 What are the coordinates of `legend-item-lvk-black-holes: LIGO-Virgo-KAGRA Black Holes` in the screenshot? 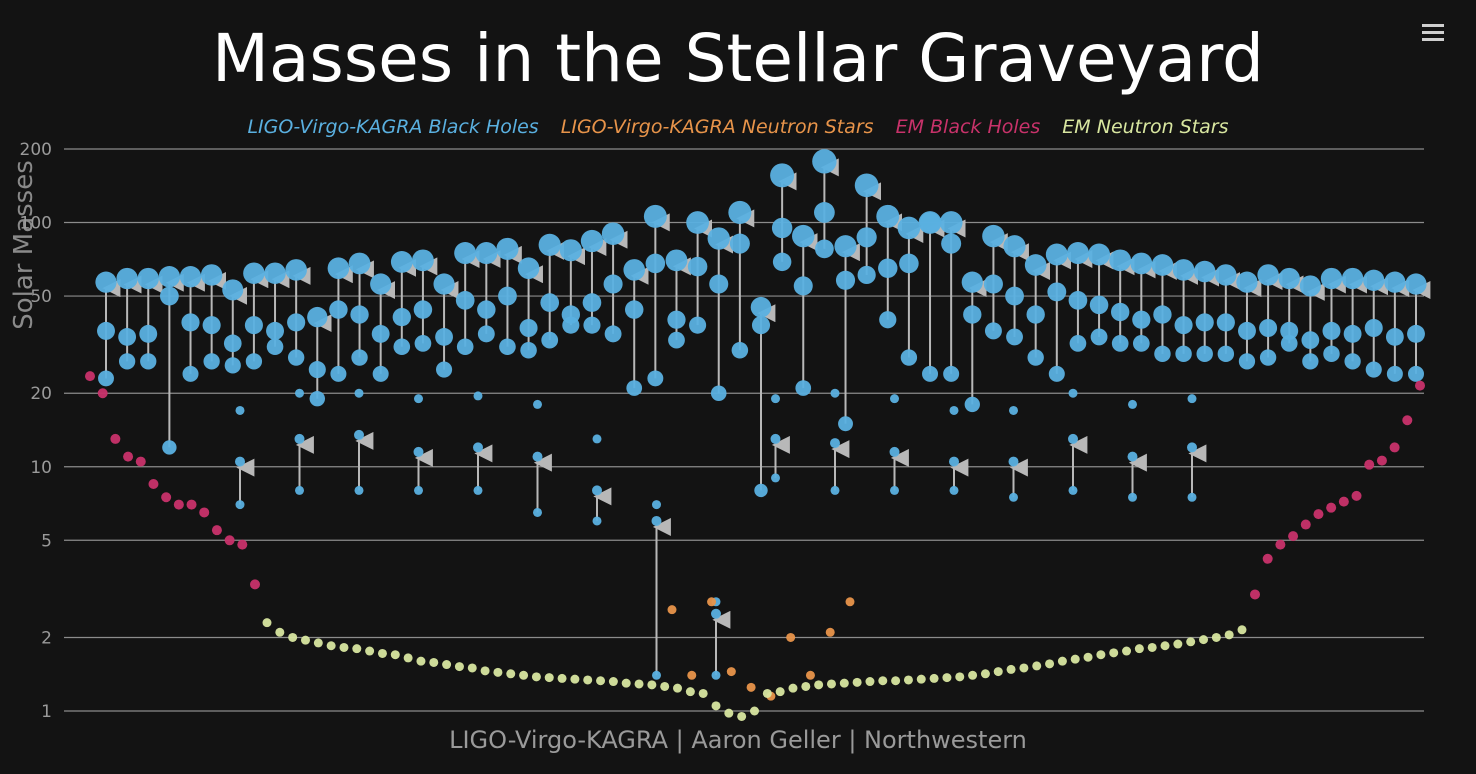 It's located at (393, 127).